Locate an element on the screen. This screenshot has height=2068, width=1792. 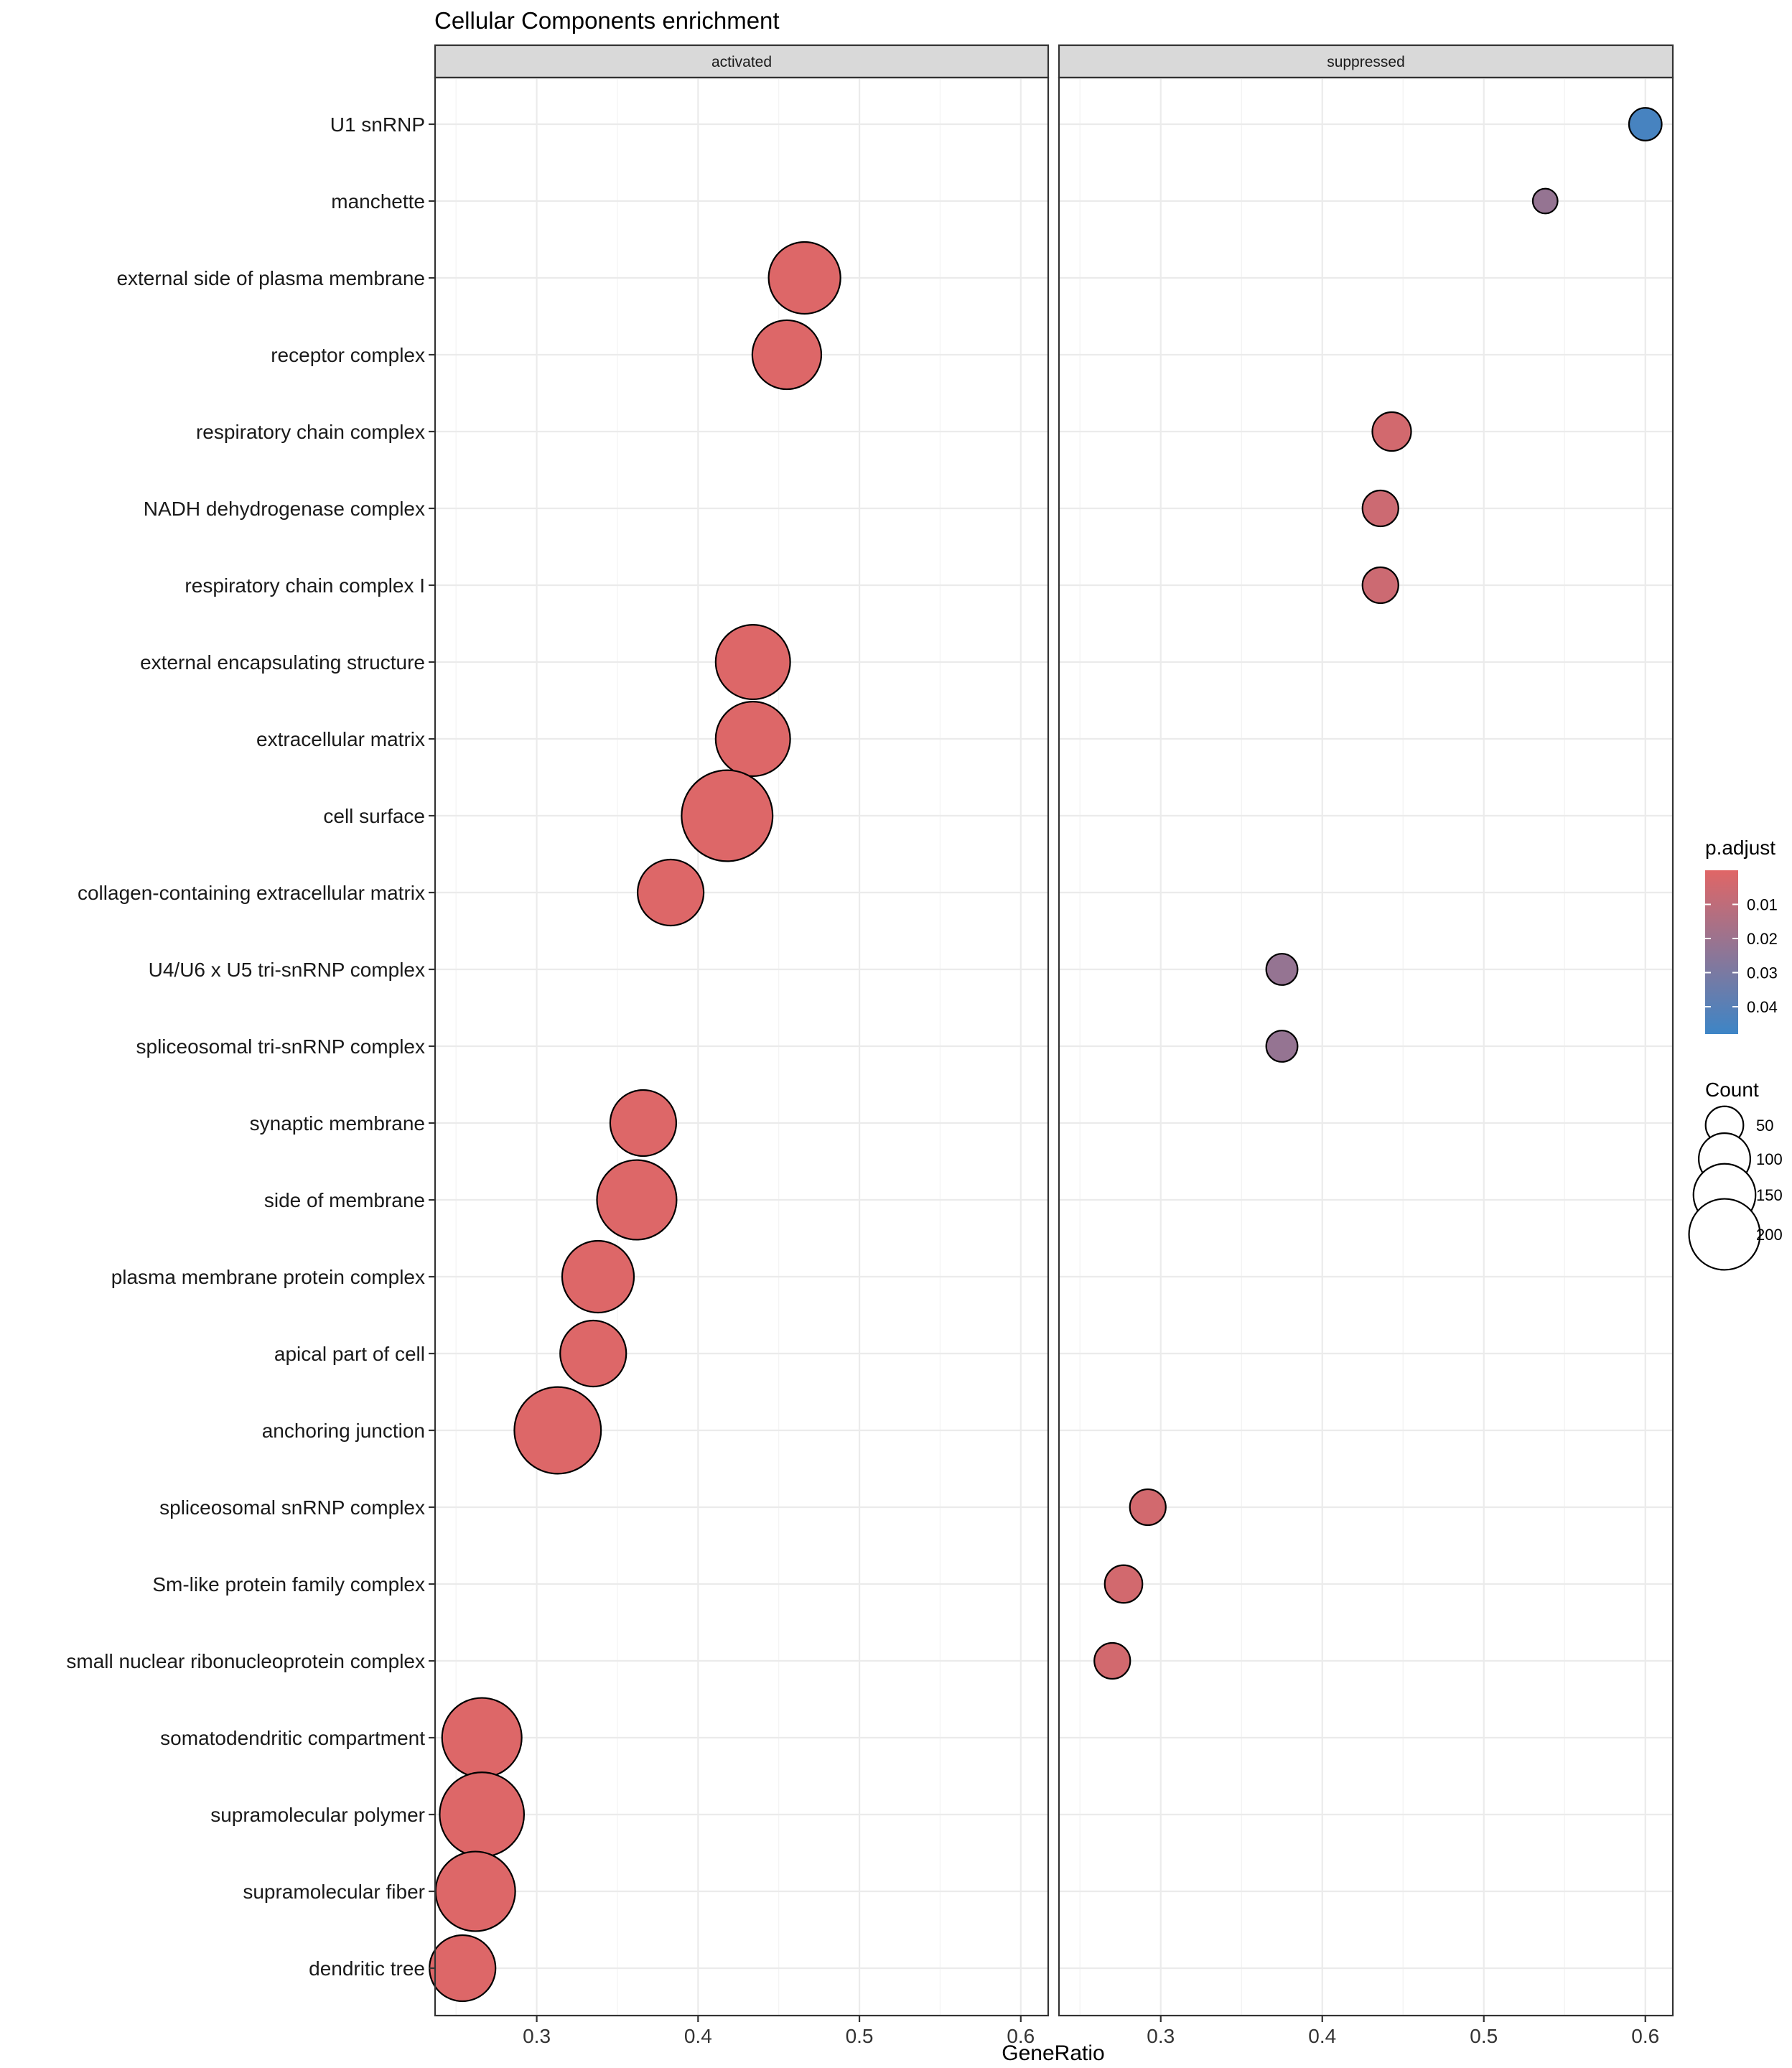
chart-title: Cellular Components enrichment is located at coordinates (607, 20).